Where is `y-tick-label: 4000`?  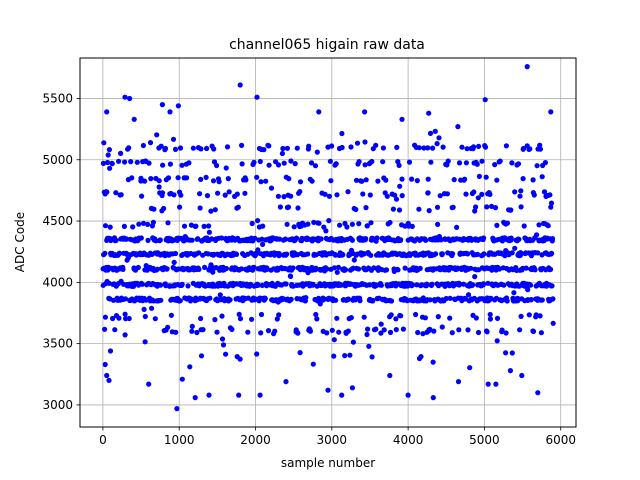 y-tick-label: 4000 is located at coordinates (57, 282).